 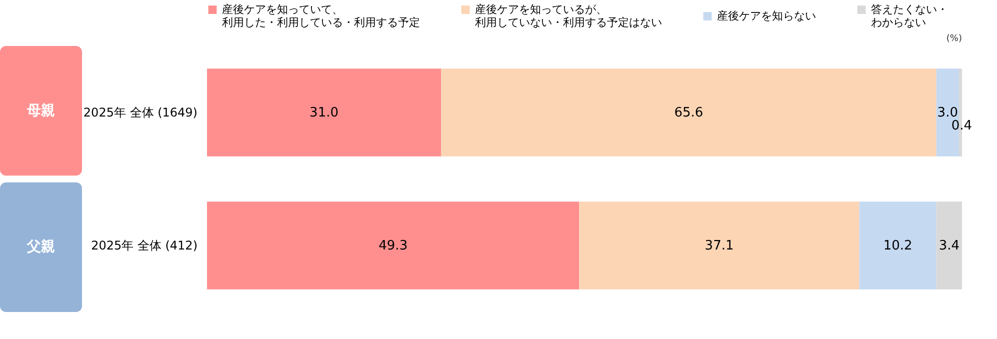 I want to click on data-label: 3.0, so click(x=947, y=113).